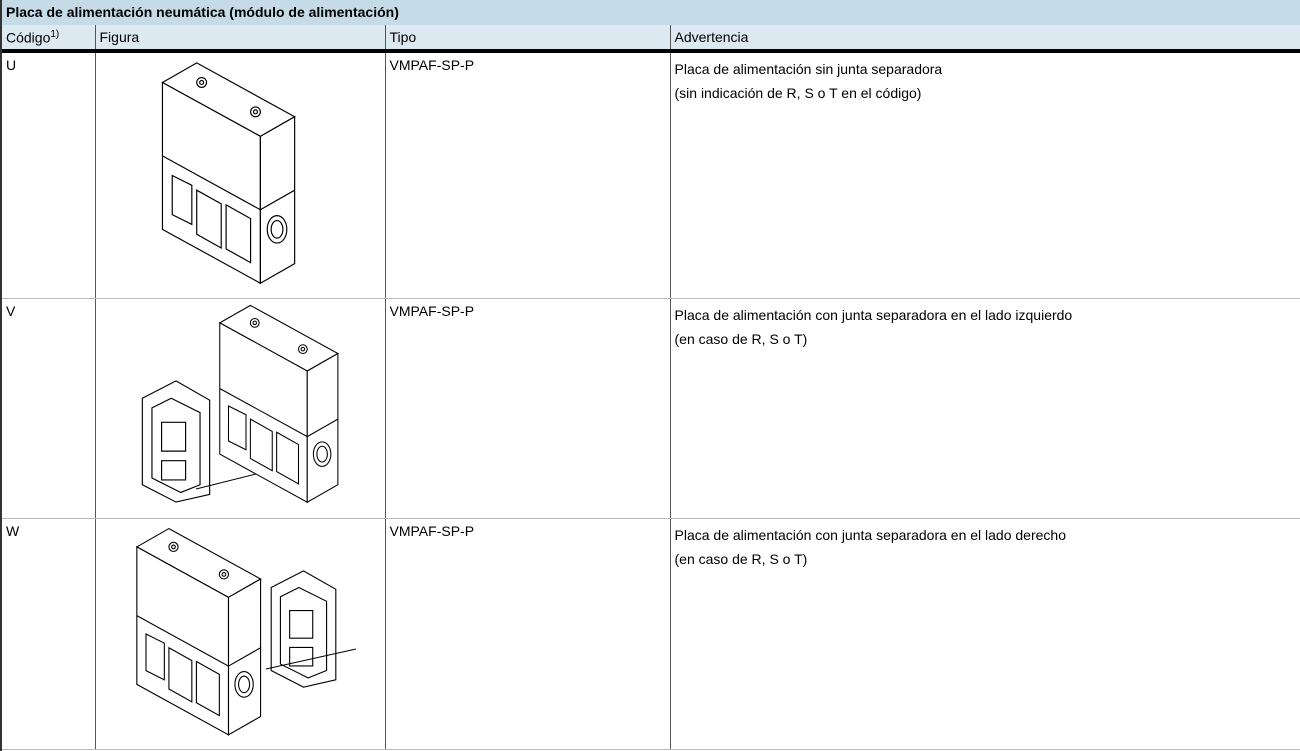 The image size is (1300, 751). I want to click on header-cell: Código1), so click(48, 39).